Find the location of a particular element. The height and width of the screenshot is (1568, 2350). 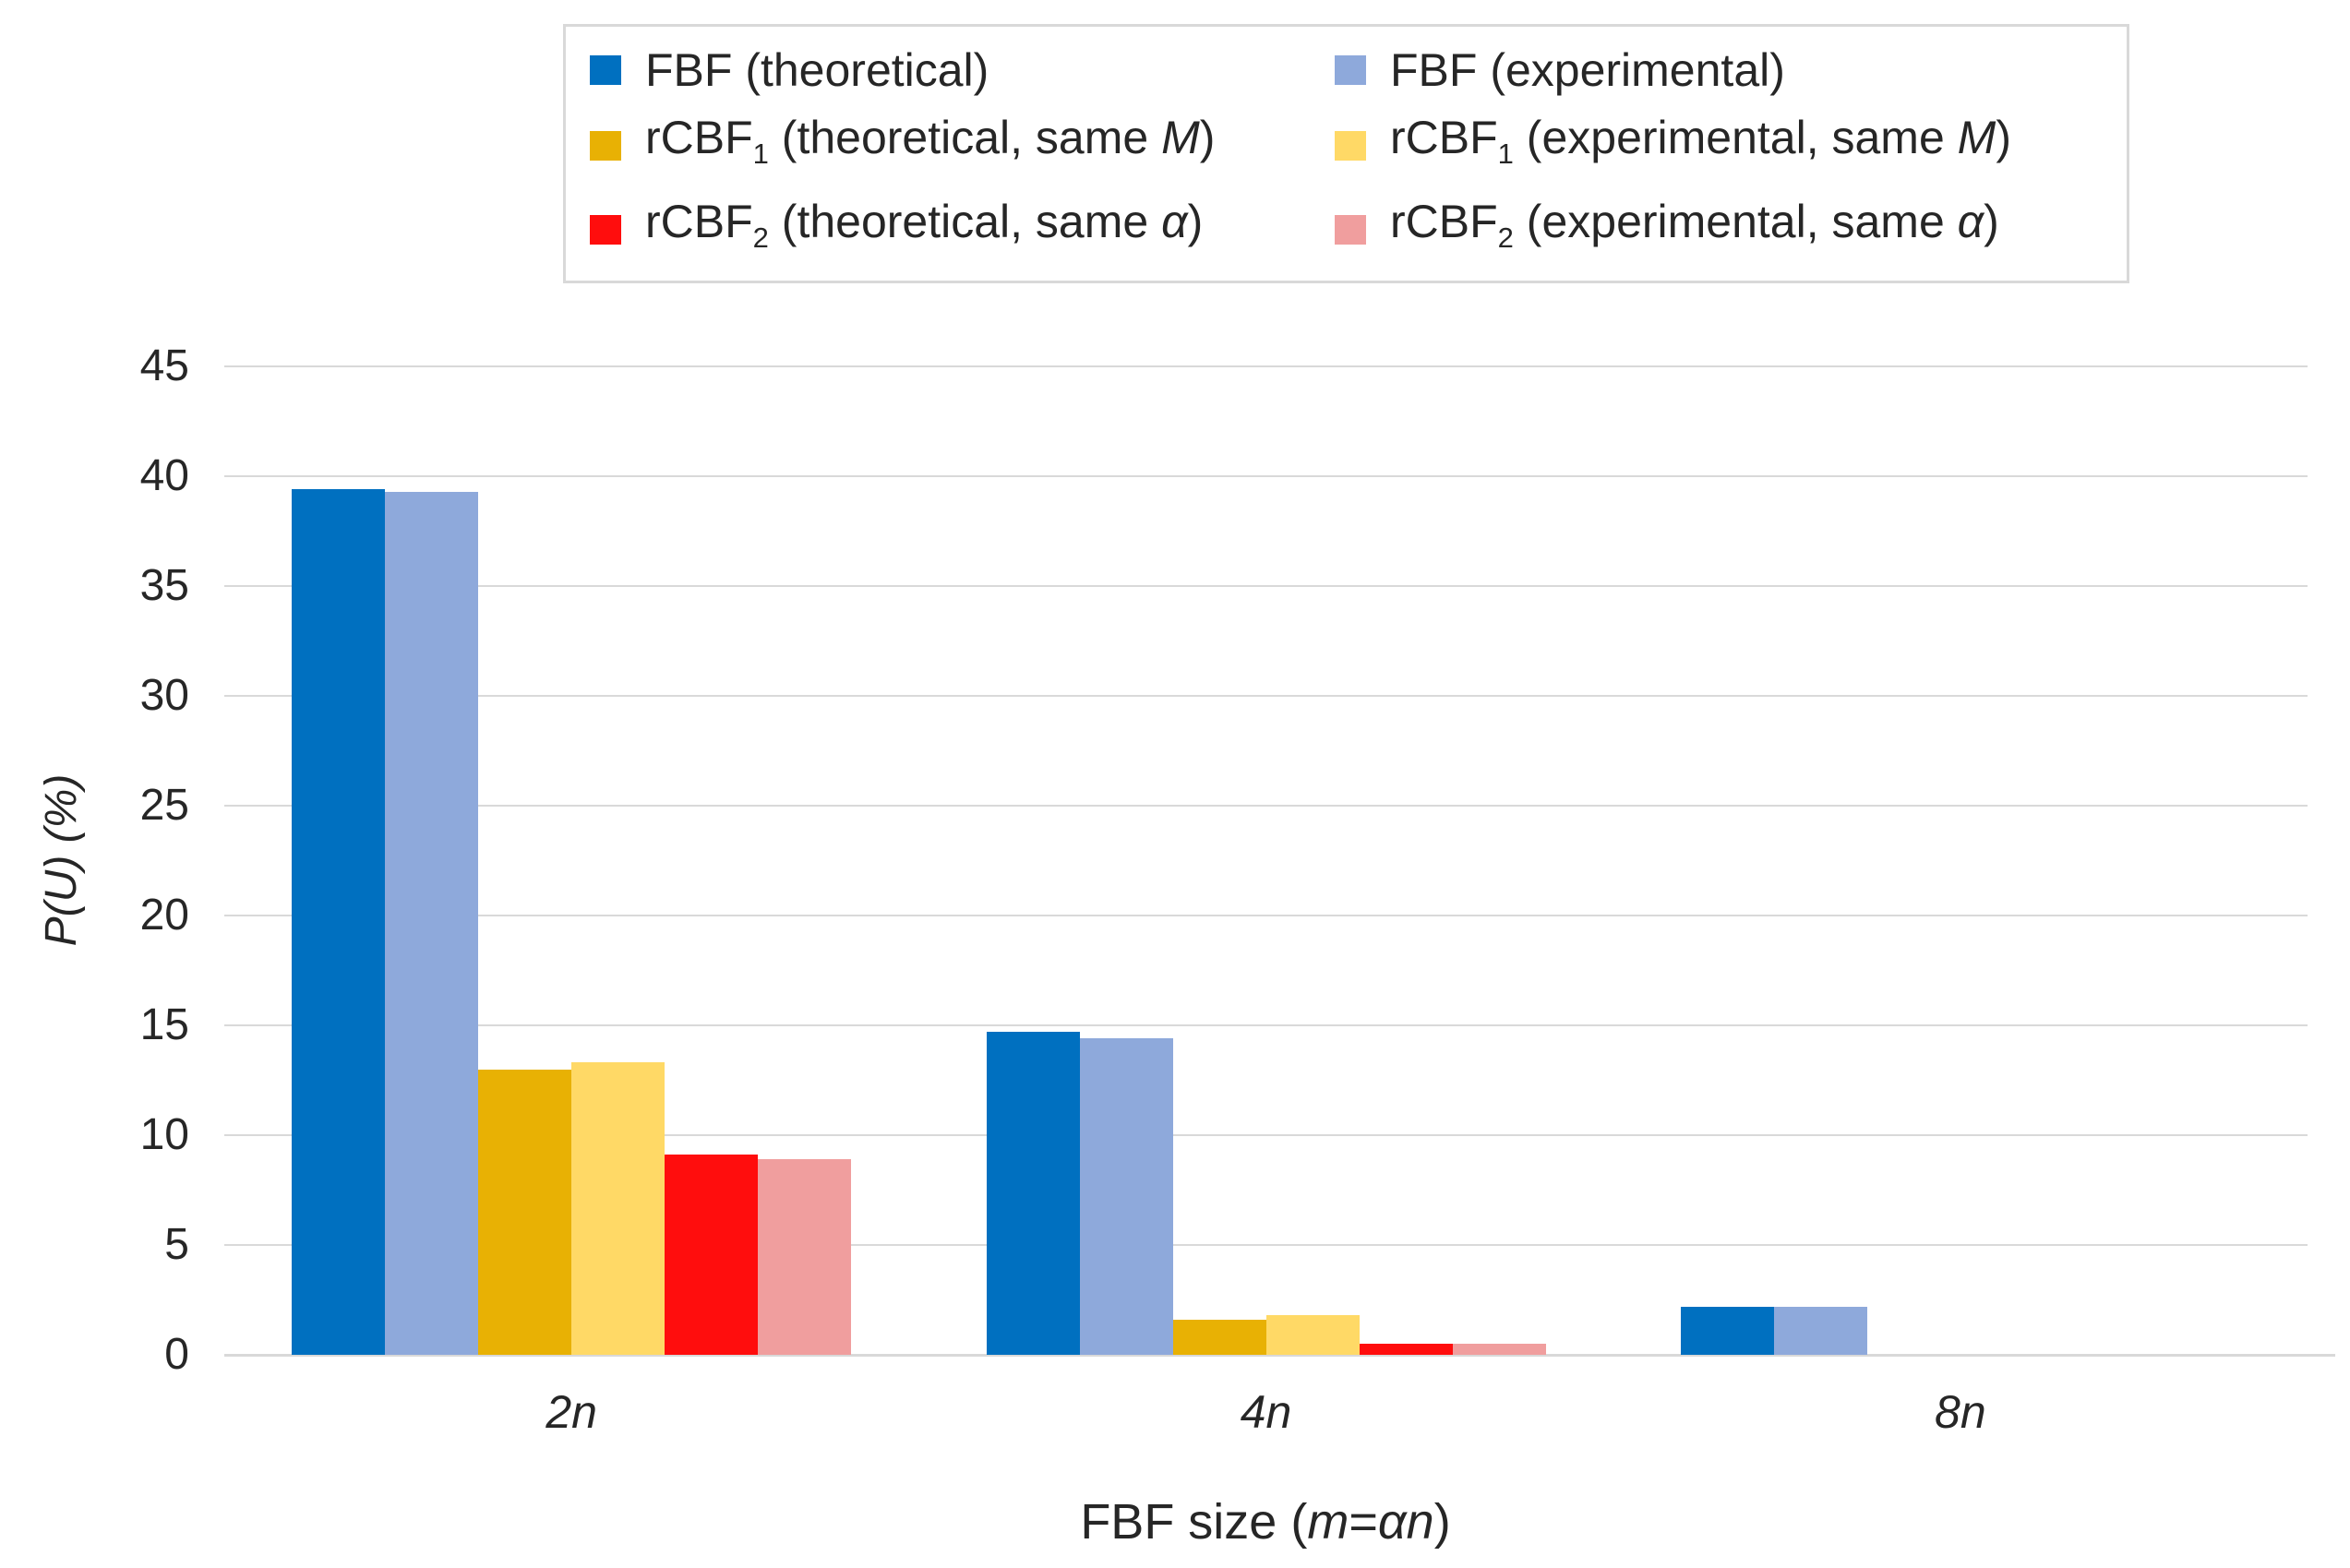

y-tick-label: 45 is located at coordinates (164, 366).